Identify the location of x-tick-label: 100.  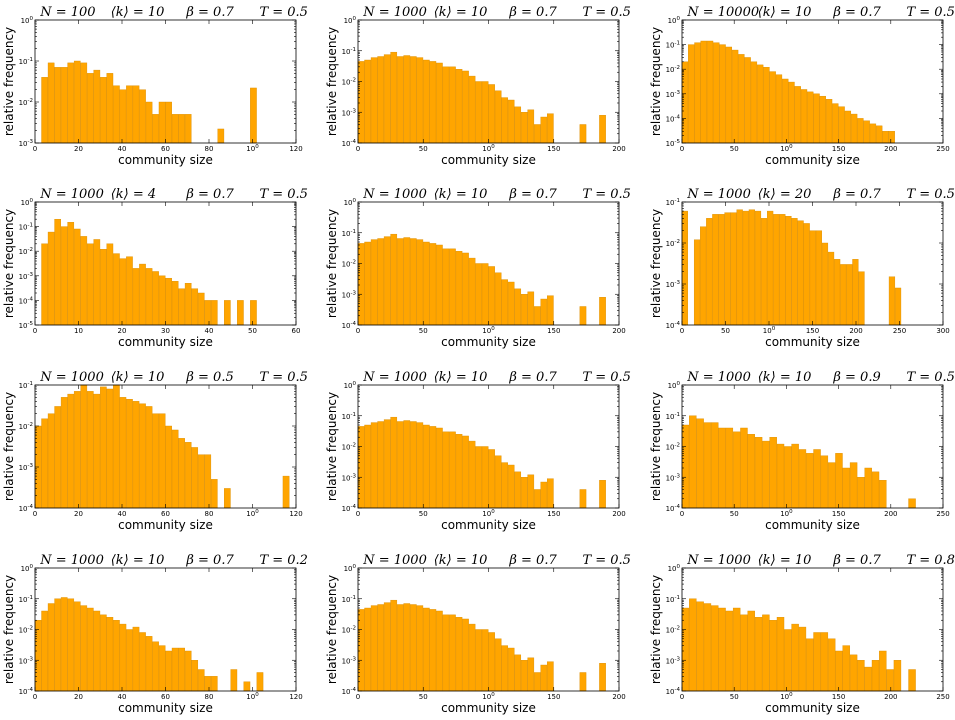
(252, 148).